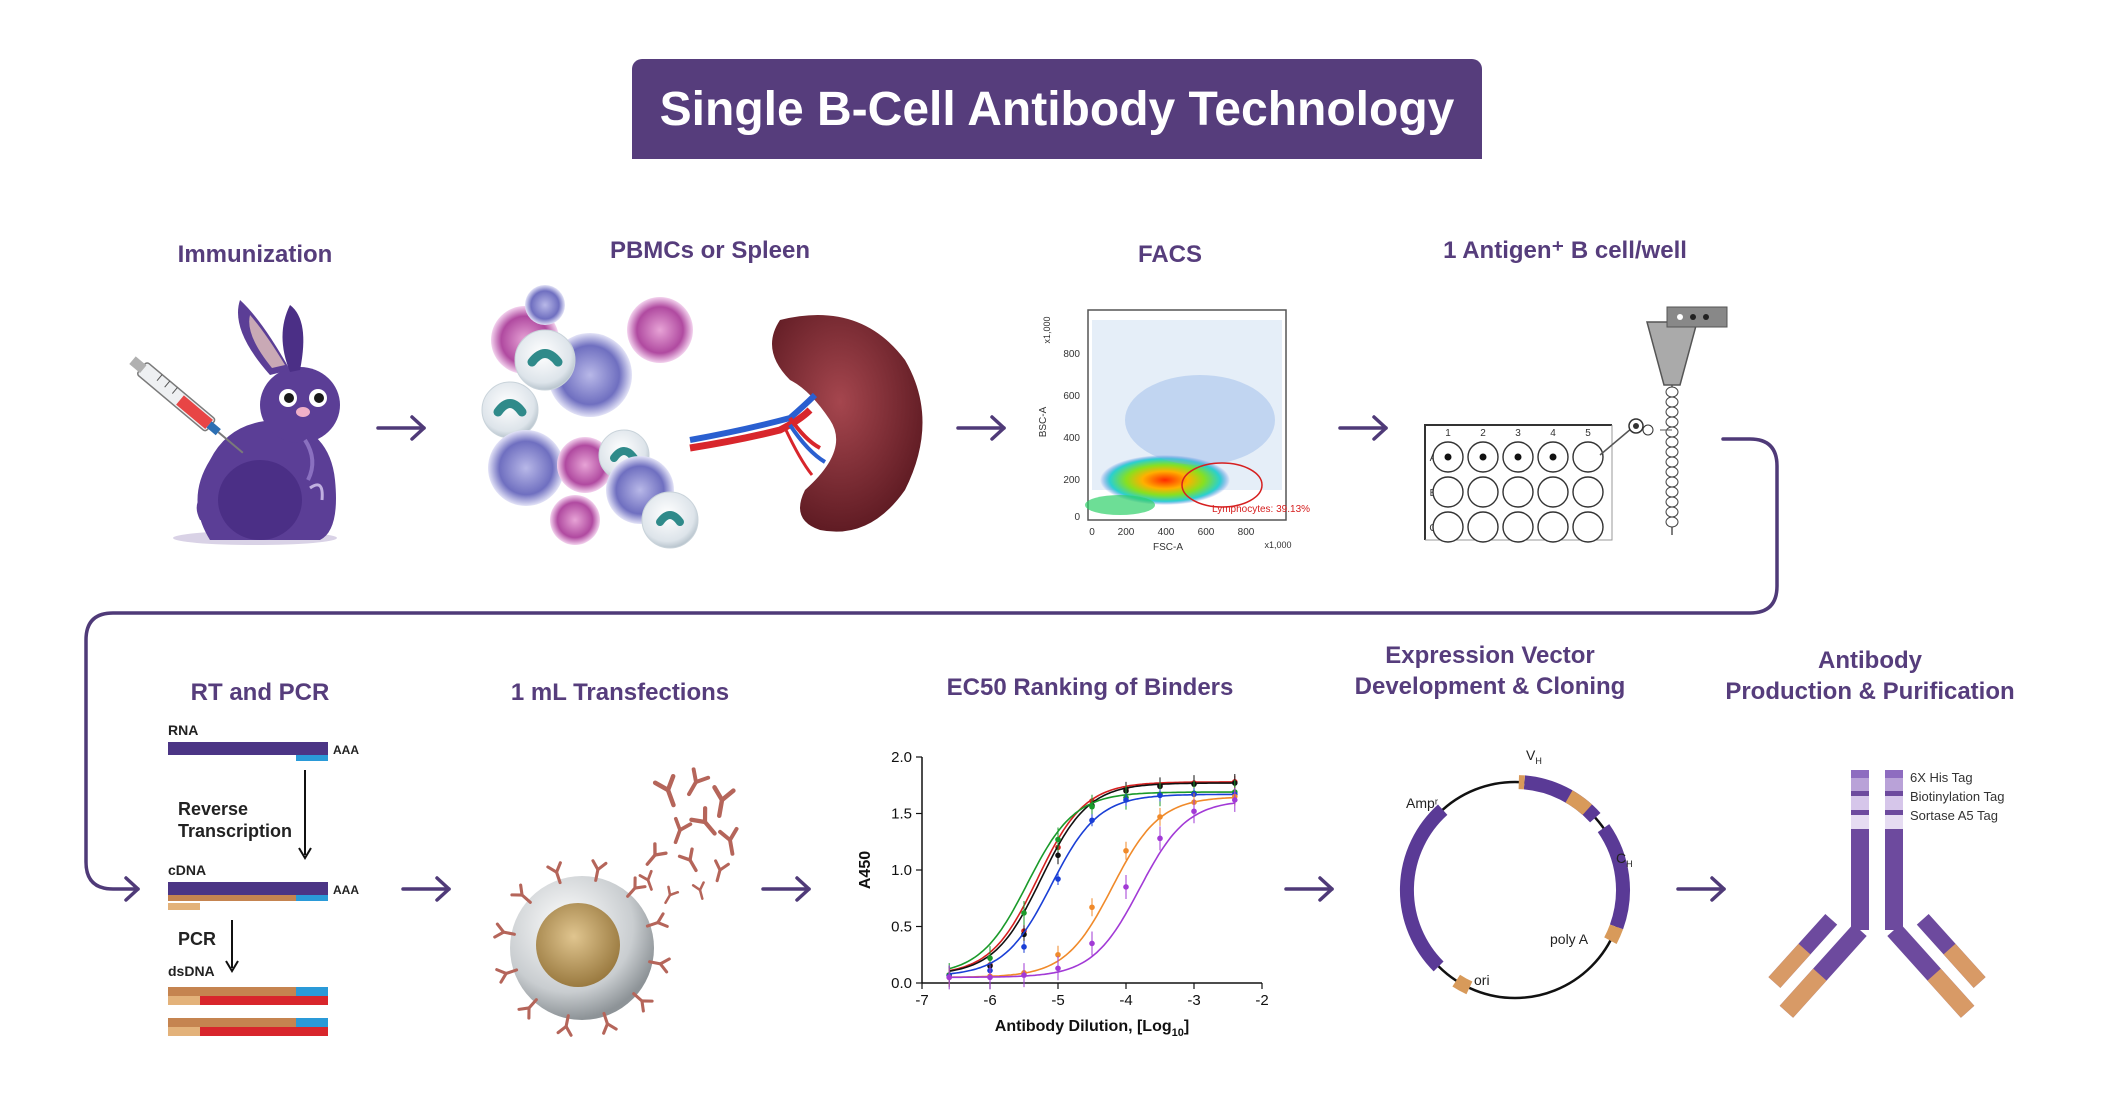  Describe the element at coordinates (1553, 433) in the screenshot. I see `plate-col-label: 4` at that location.